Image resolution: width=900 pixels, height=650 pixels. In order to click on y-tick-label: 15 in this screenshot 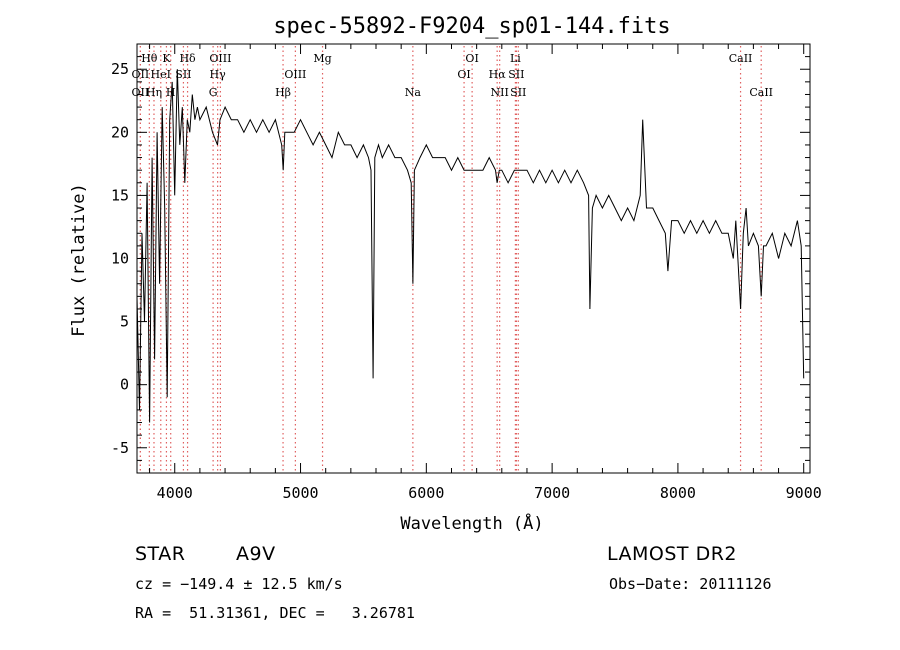, I will do `click(120, 195)`.